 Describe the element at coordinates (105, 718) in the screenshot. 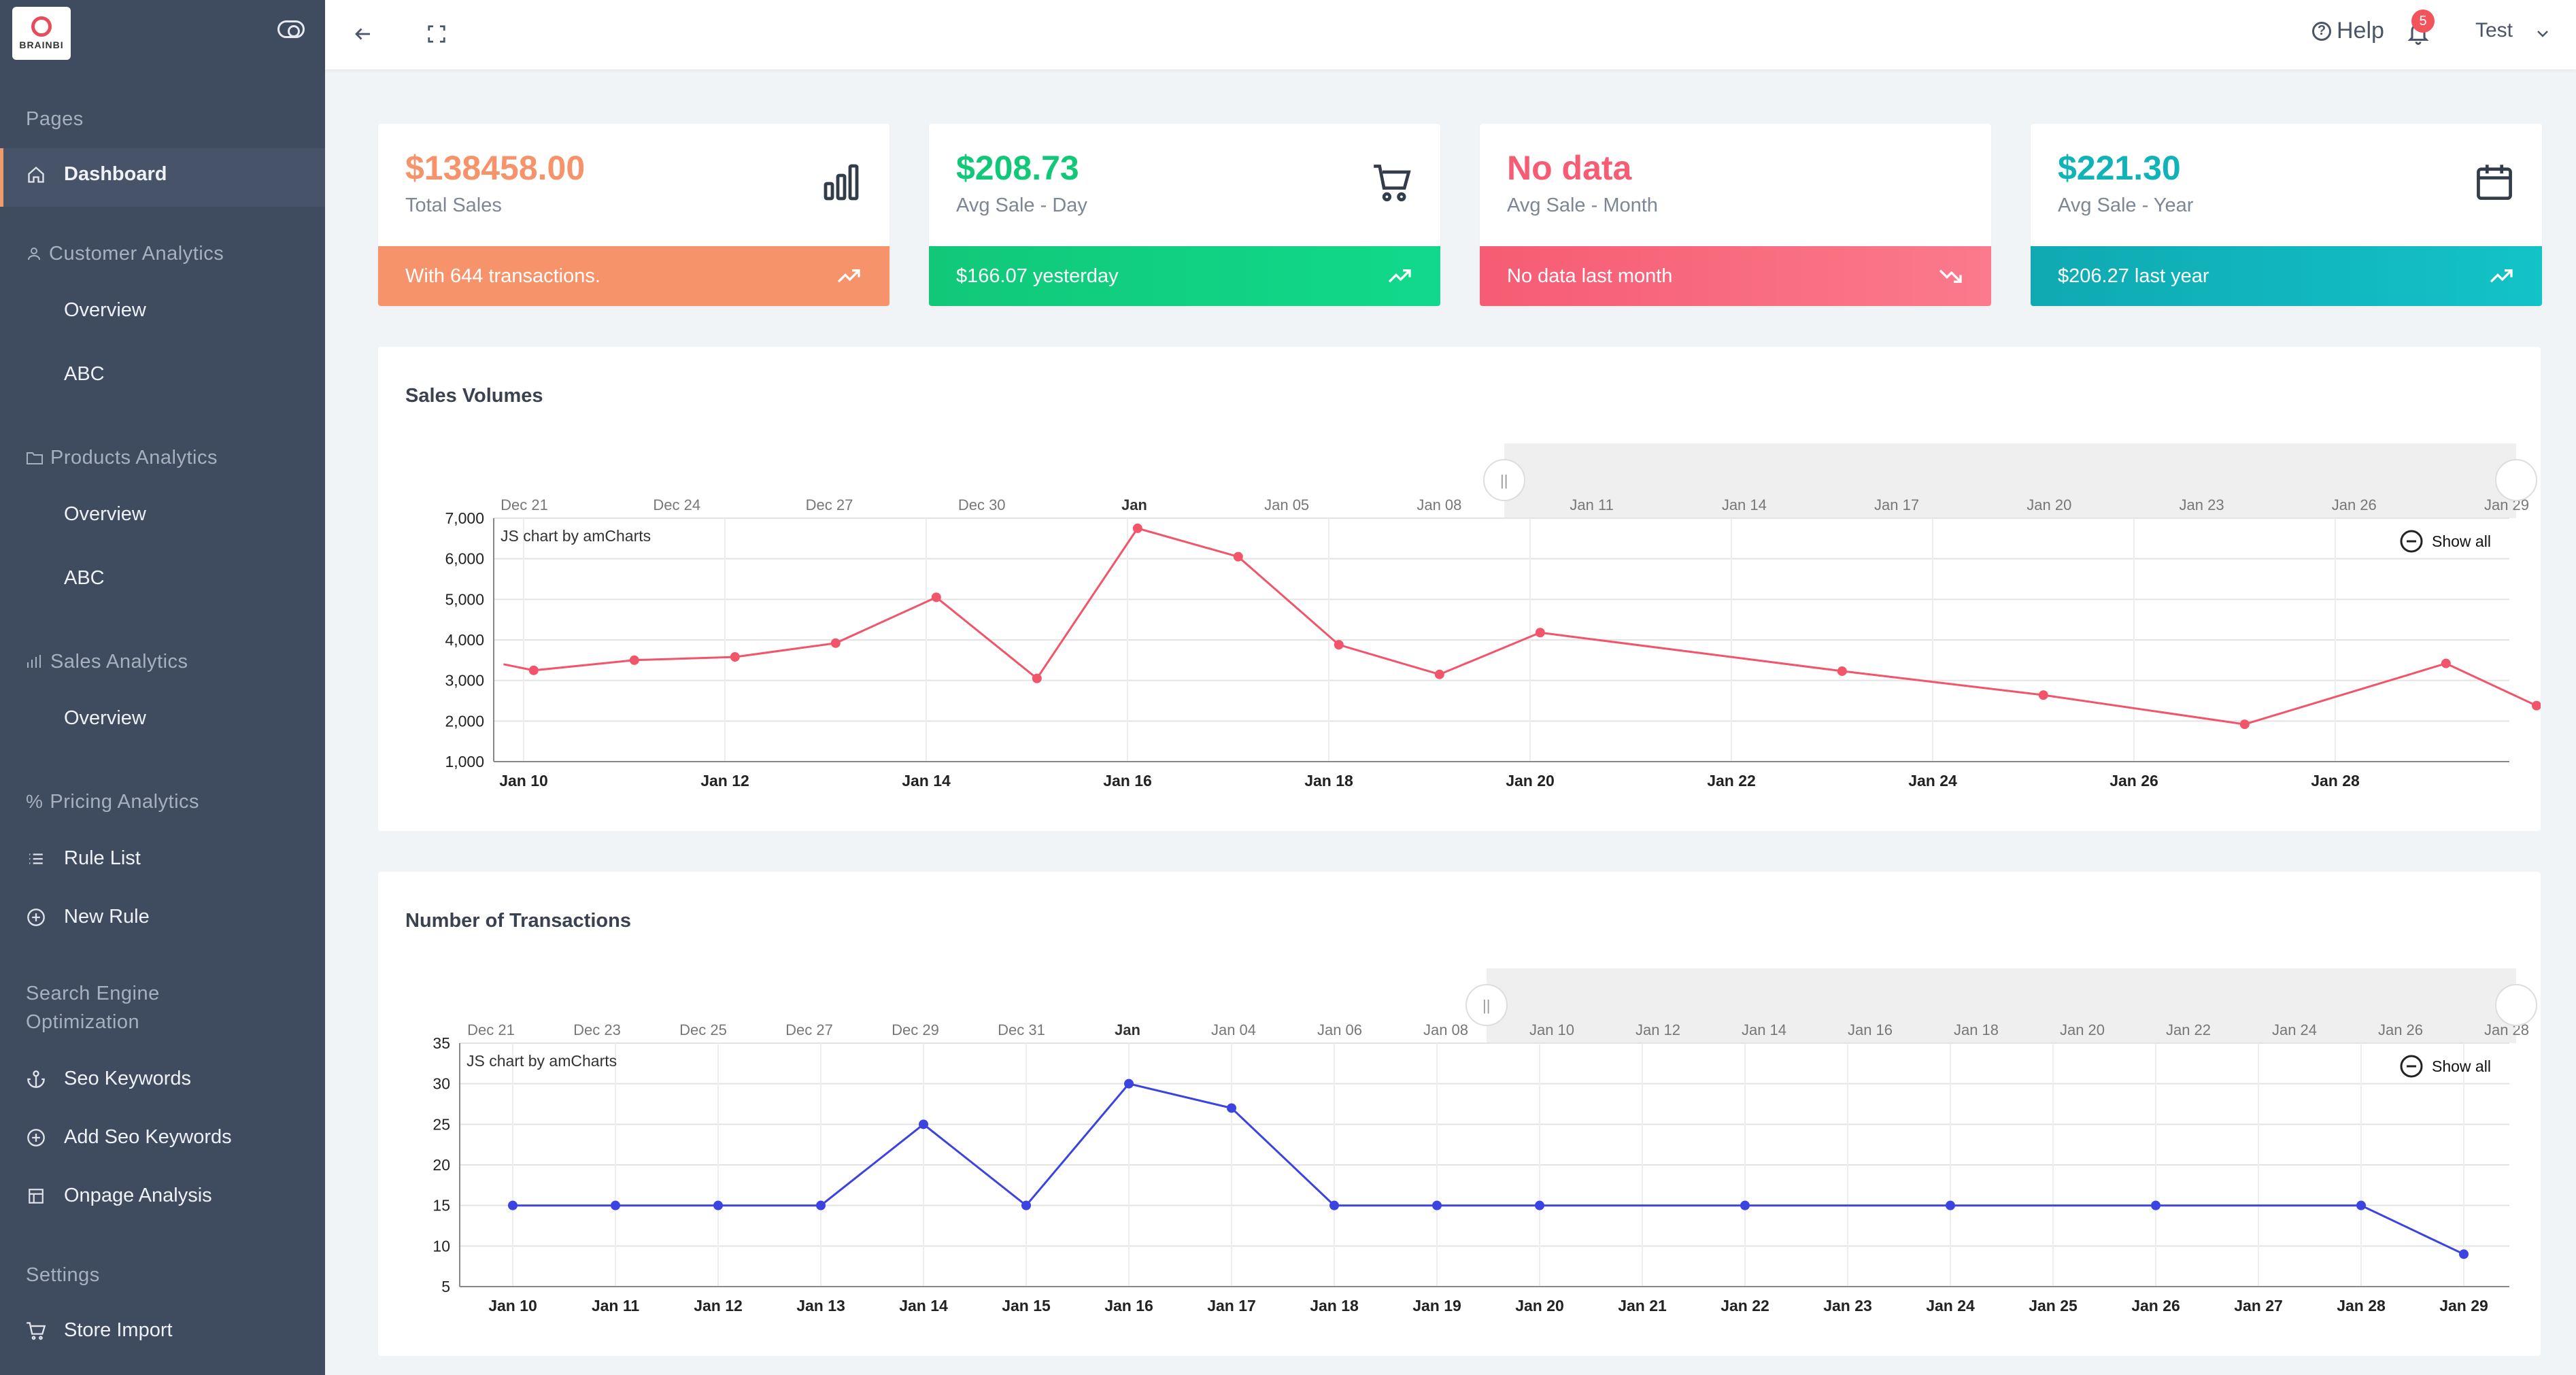

I see `sidebar-item-sales-overview: Overview` at that location.